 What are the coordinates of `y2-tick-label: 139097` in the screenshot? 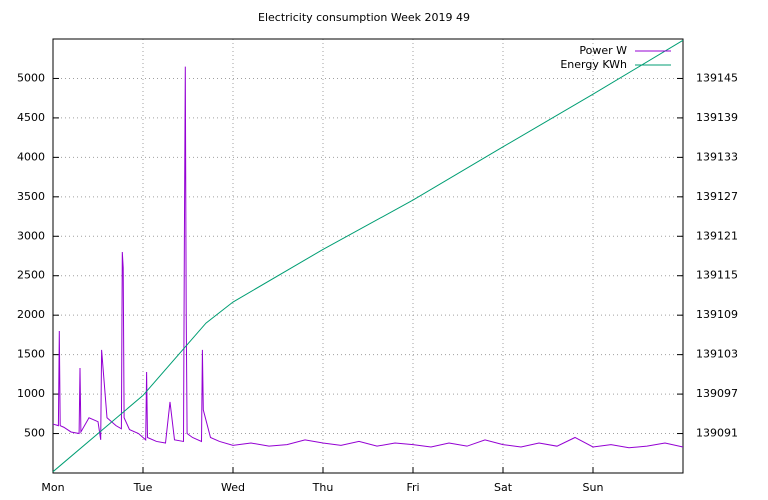 It's located at (717, 393).